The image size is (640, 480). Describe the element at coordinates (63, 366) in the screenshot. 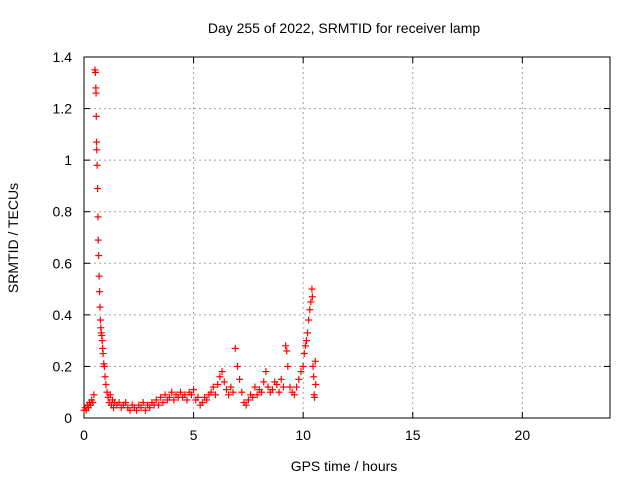

I see `y-tick-label: 0.2` at that location.